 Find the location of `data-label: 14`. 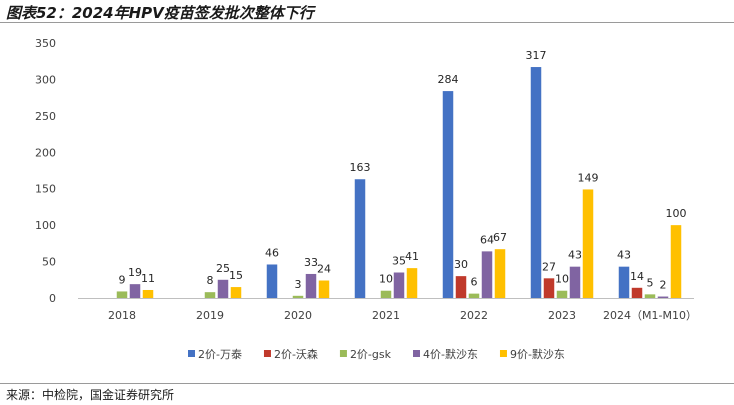

data-label: 14 is located at coordinates (637, 276).